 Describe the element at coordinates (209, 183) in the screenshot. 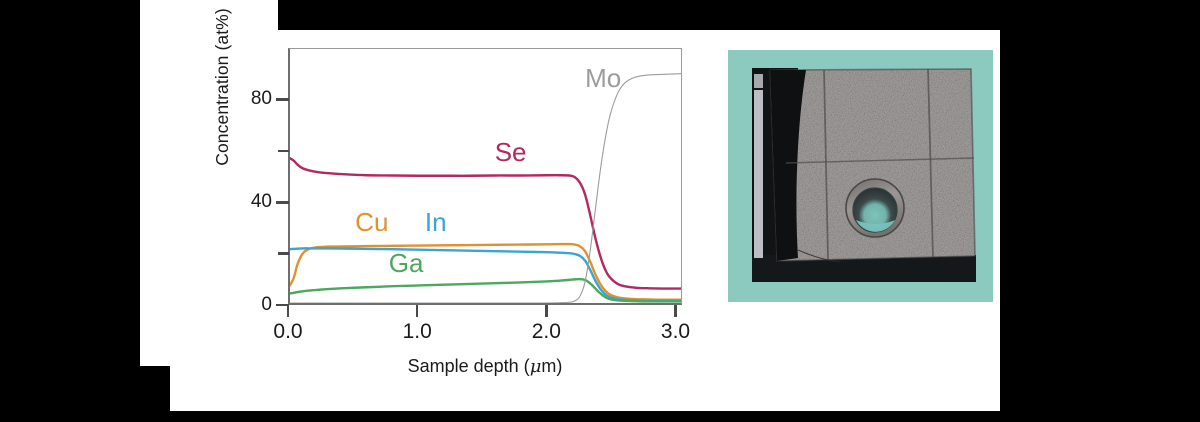

I see `paper-region-left` at that location.